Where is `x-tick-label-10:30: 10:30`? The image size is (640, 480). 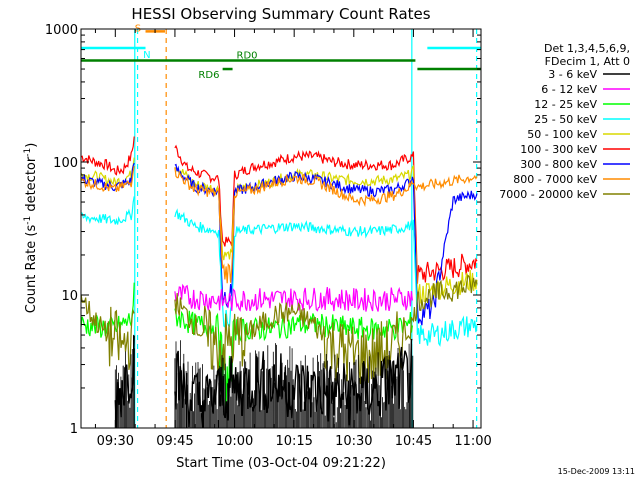 x-tick-label-10:30: 10:30 is located at coordinates (353, 441).